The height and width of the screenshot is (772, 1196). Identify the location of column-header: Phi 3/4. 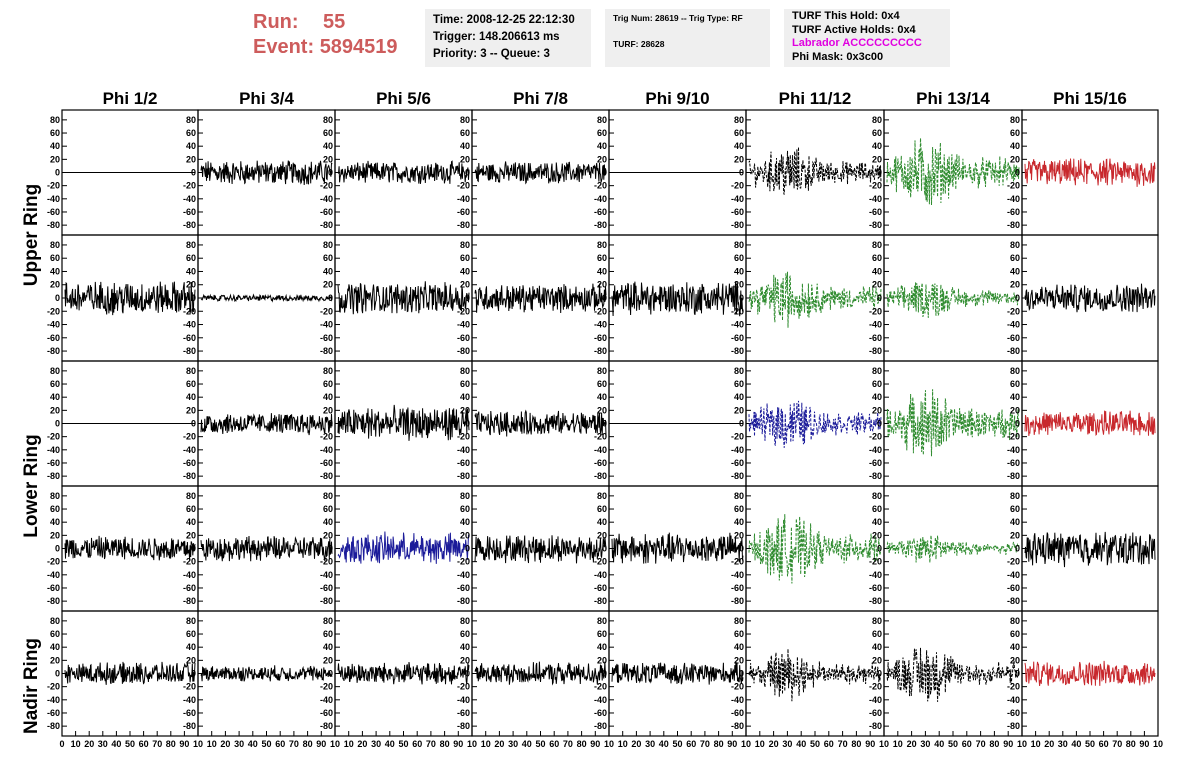
(266, 98).